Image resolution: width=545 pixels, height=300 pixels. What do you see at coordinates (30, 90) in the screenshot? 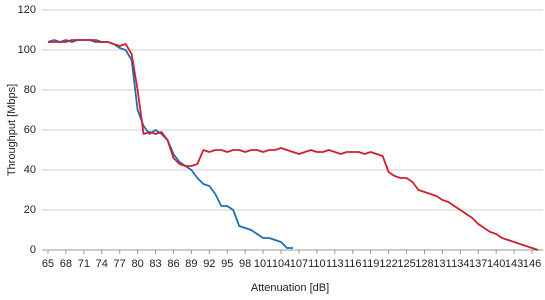
I see `y-tick-label: 80` at bounding box center [30, 90].